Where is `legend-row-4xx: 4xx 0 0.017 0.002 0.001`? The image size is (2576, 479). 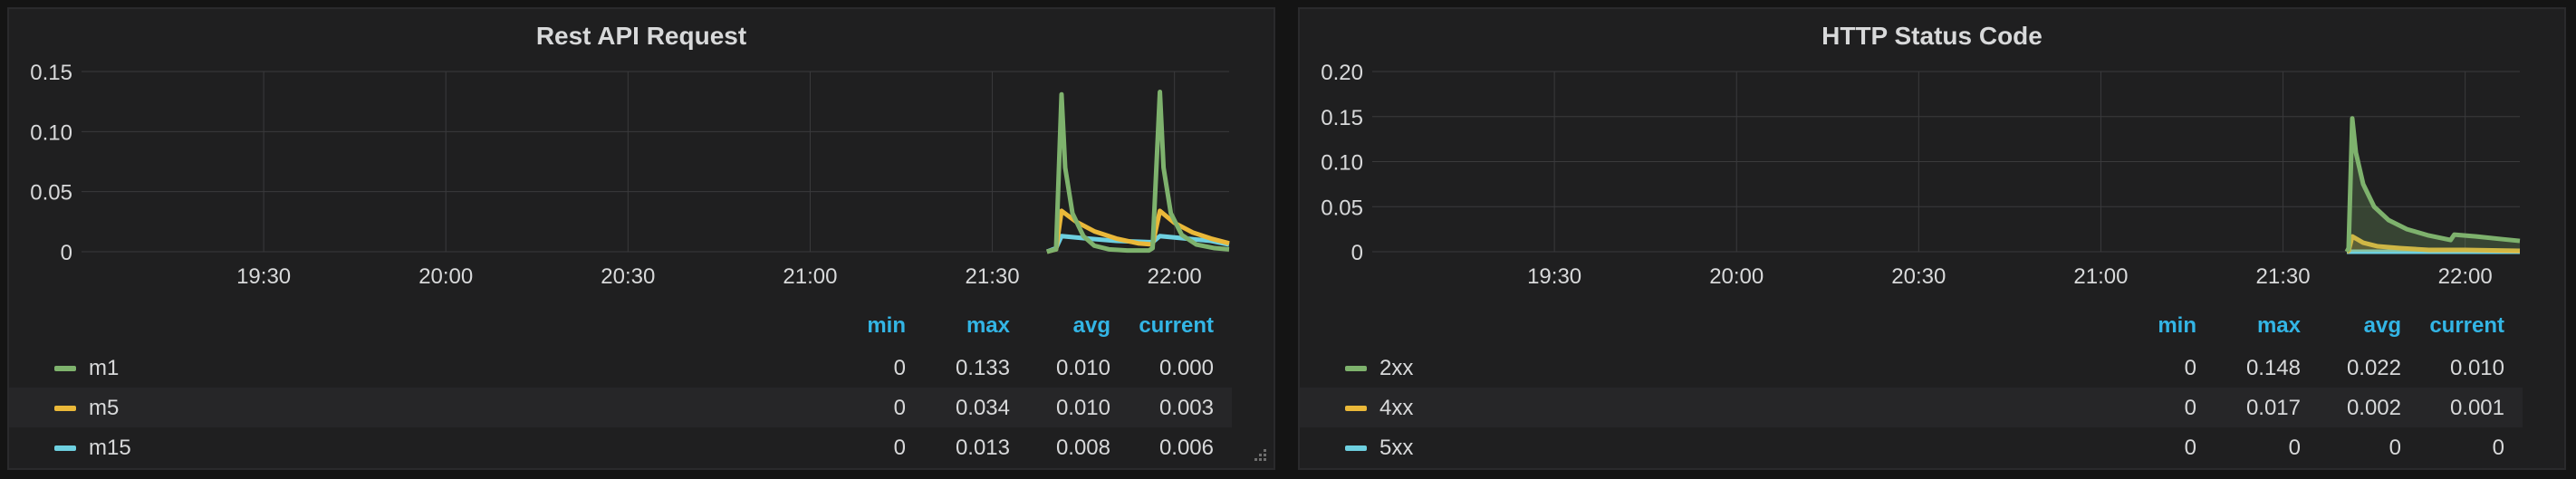
legend-row-4xx: 4xx 0 0.017 0.002 0.001 is located at coordinates (1911, 407).